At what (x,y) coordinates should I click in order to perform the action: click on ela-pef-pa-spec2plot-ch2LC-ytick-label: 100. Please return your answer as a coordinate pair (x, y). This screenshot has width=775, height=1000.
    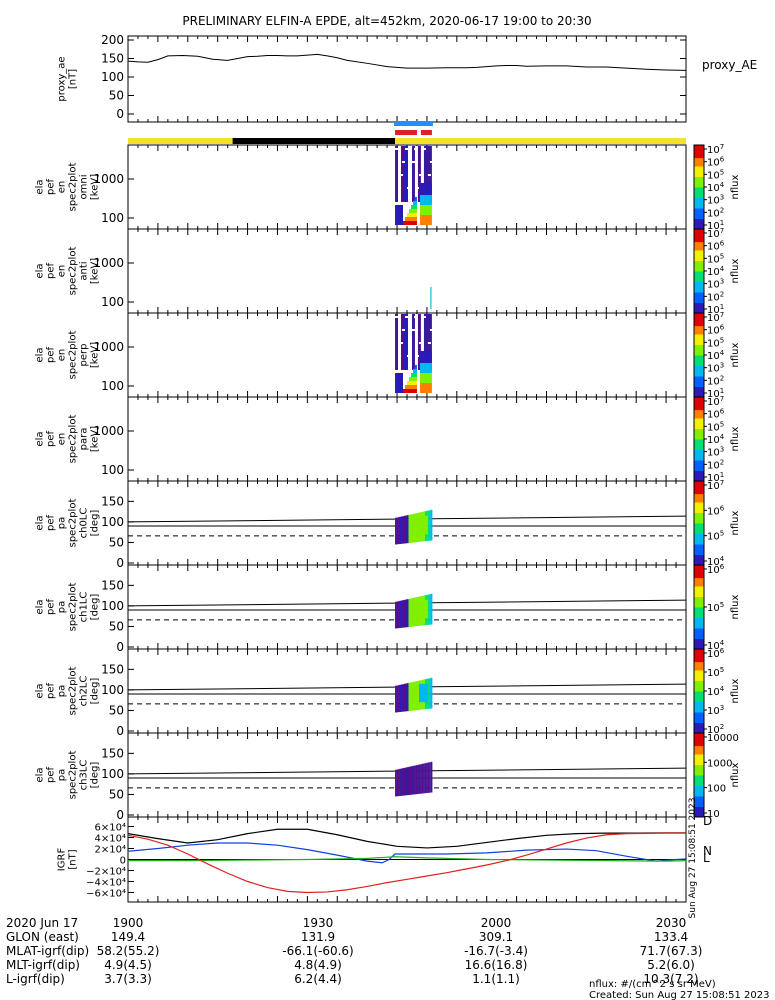
    Looking at the image, I should click on (112, 690).